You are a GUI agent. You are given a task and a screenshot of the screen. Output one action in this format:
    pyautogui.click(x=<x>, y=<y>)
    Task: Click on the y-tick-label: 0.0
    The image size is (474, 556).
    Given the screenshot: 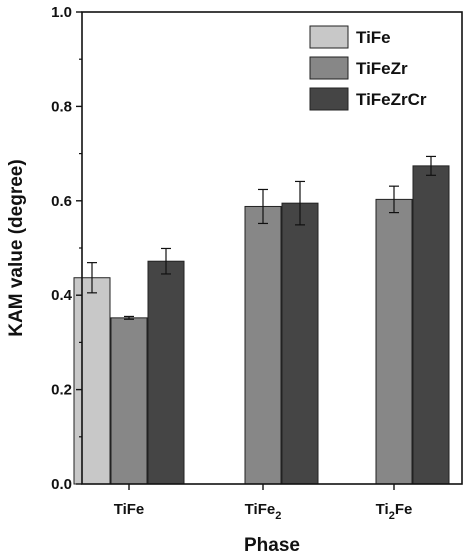 What is the action you would take?
    pyautogui.click(x=61, y=484)
    